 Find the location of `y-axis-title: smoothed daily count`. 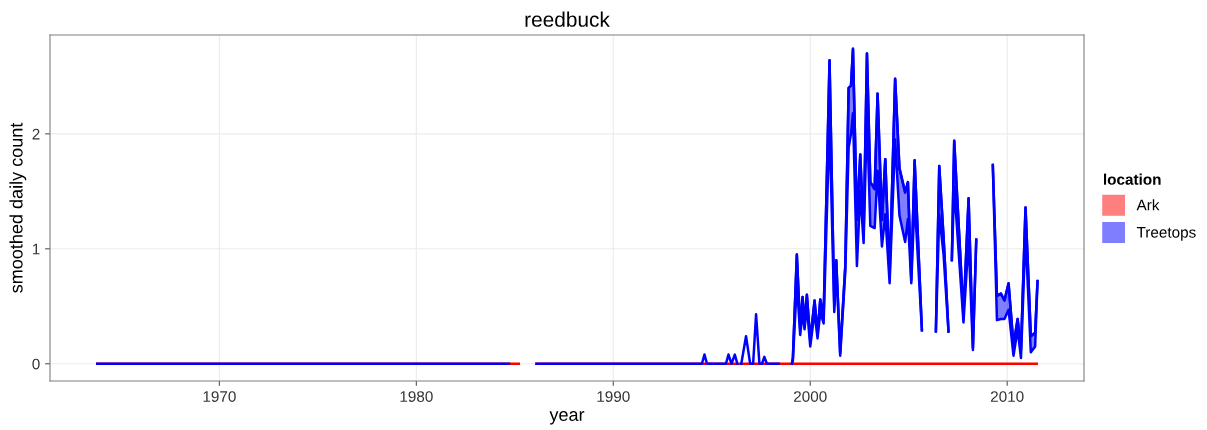

y-axis-title: smoothed daily count is located at coordinates (18, 207).